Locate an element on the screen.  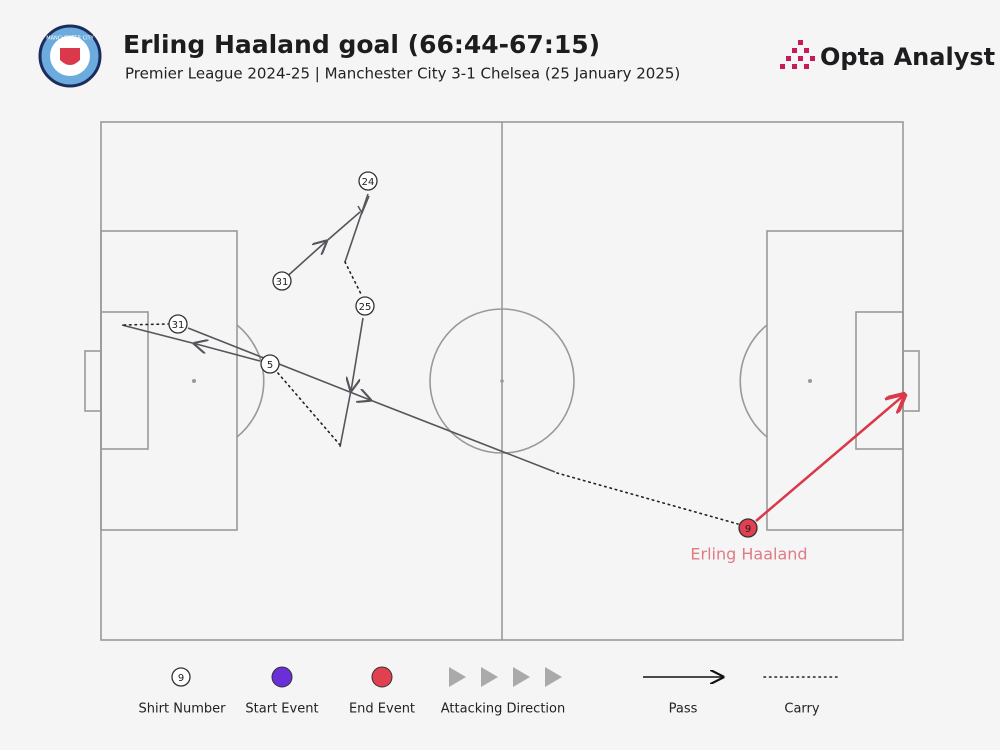
shirt-number: 9 is located at coordinates (748, 529).